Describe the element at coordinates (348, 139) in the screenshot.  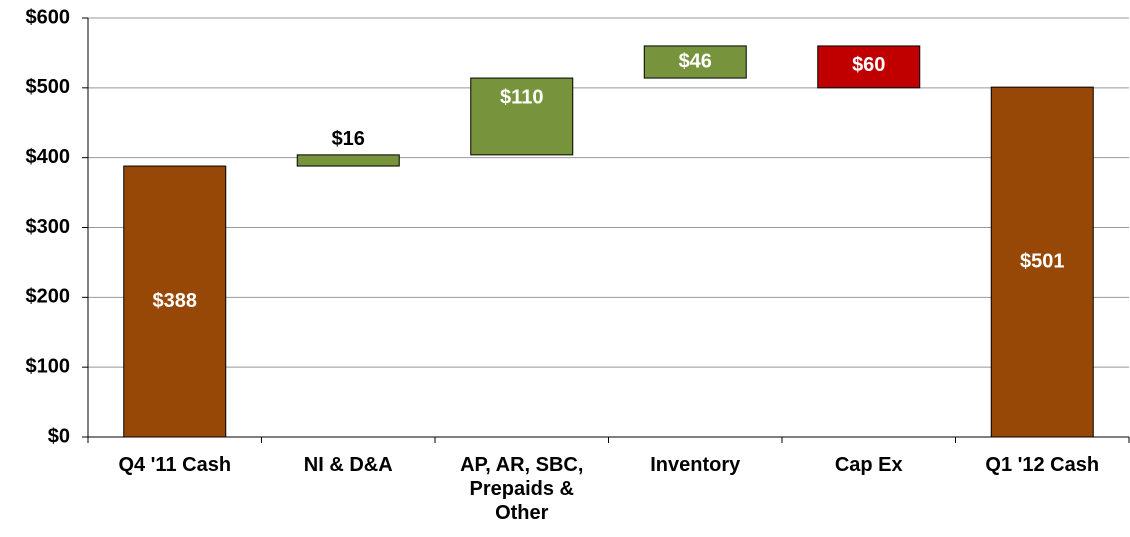
I see `value-label: $16` at that location.